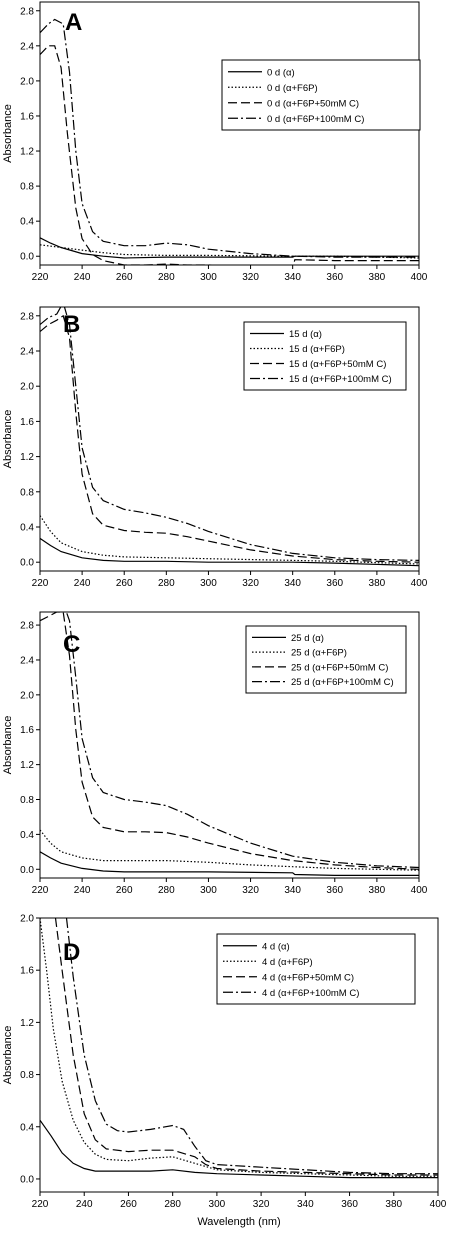 Image resolution: width=450 pixels, height=1243 pixels. I want to click on legend-entry-label: 15 d (α+F6P+100mM C), so click(340, 379).